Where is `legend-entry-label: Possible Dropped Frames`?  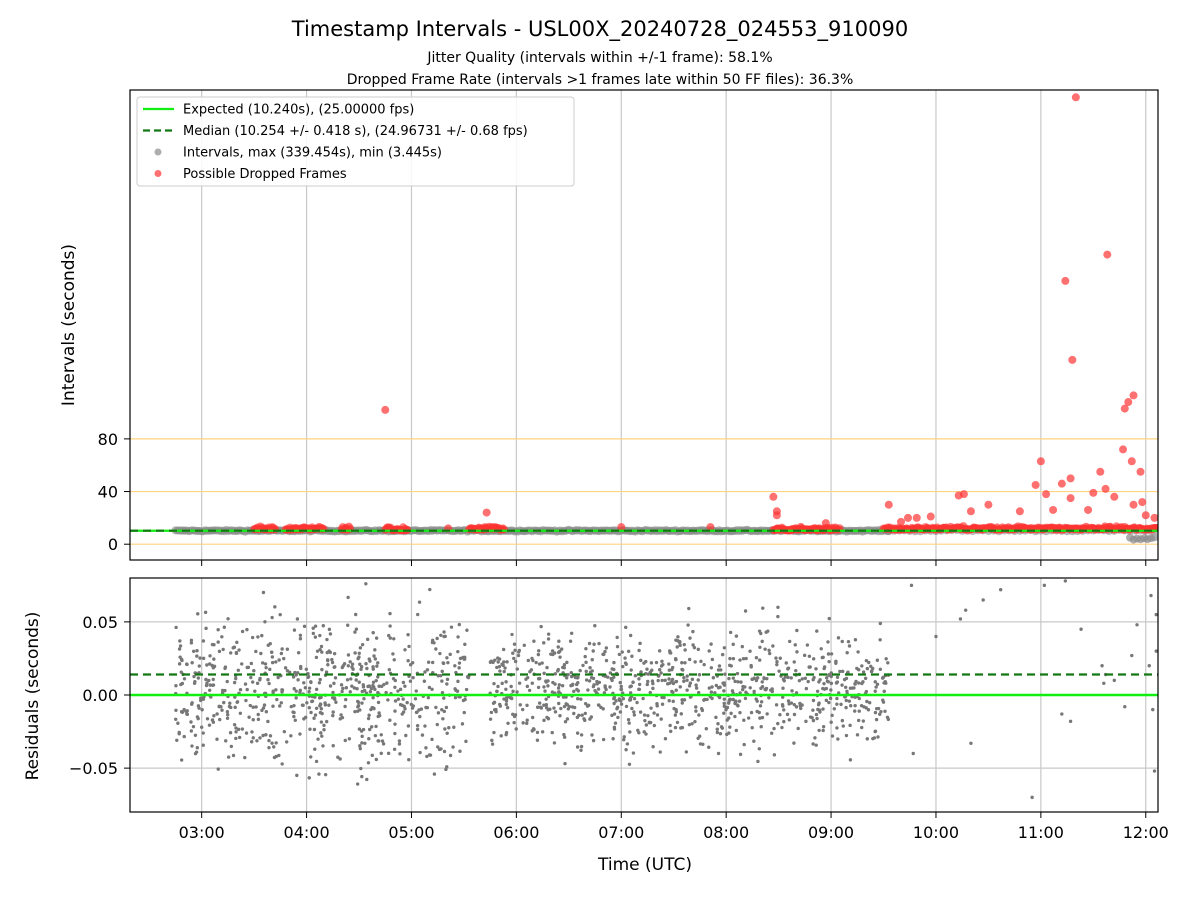 legend-entry-label: Possible Dropped Frames is located at coordinates (265, 174).